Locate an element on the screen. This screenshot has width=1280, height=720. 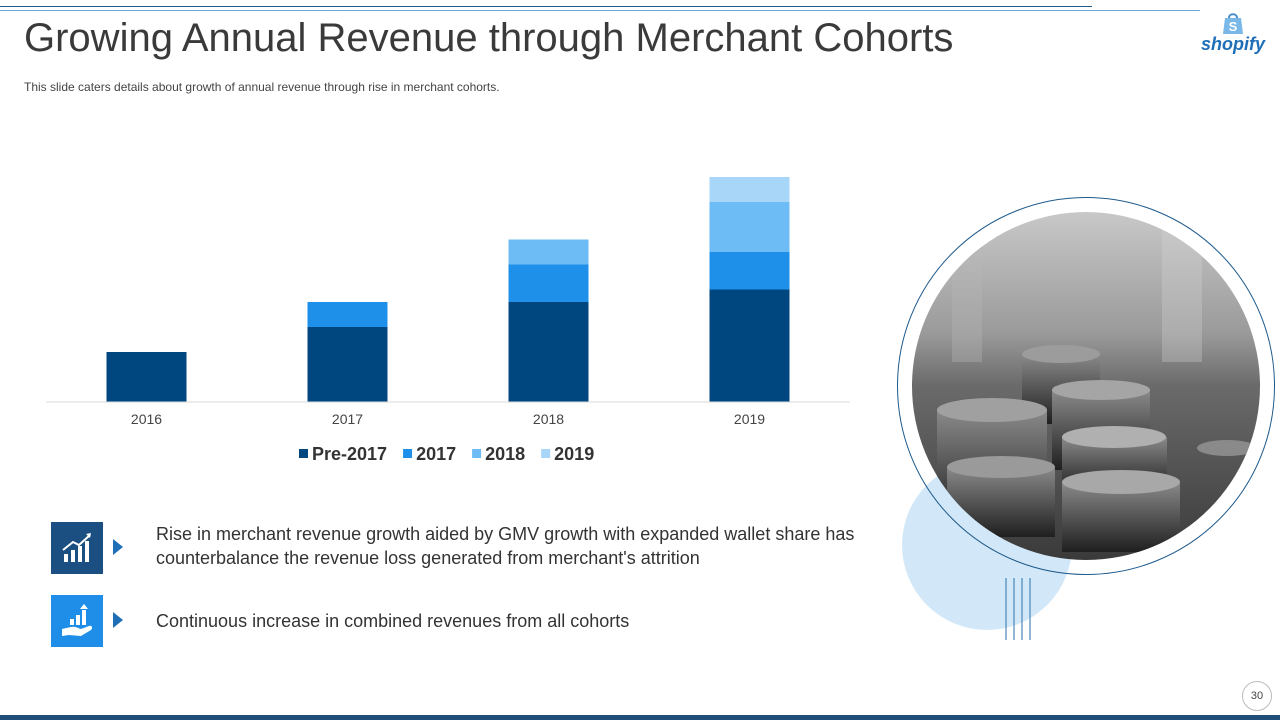
top-rule-light is located at coordinates (600, 10).